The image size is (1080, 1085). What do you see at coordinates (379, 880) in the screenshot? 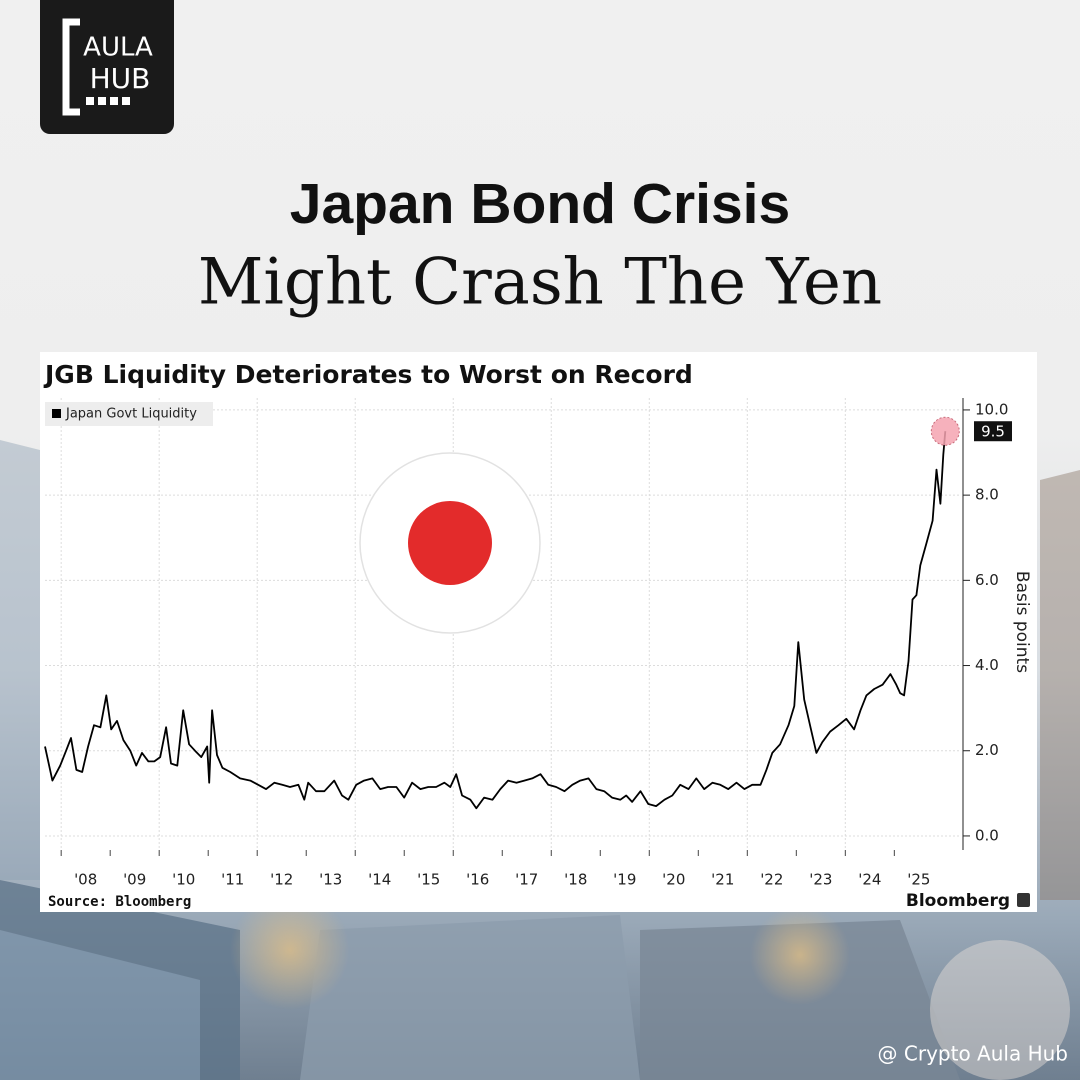
I see `x-tick-label: '14` at bounding box center [379, 880].